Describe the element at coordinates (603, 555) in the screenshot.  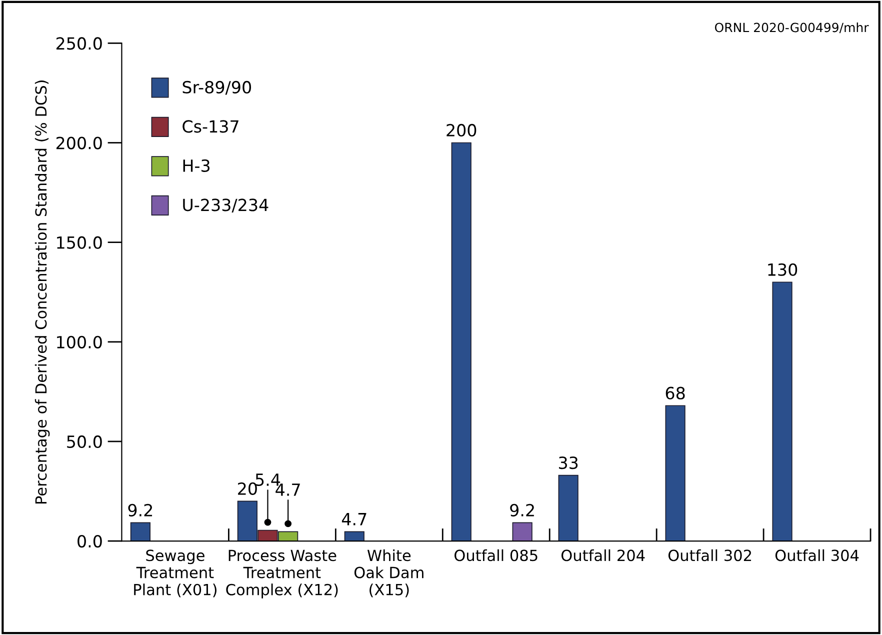
I see `x-tick-label: Outfall 204` at that location.